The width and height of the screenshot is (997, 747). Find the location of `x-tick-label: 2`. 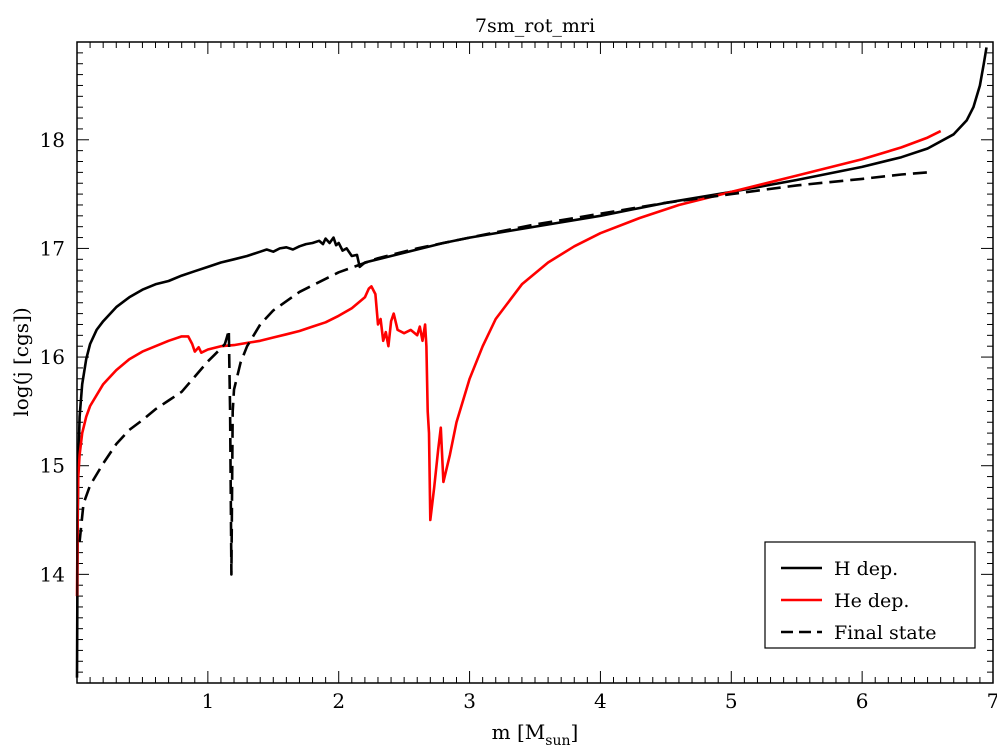

x-tick-label: 2 is located at coordinates (338, 701).